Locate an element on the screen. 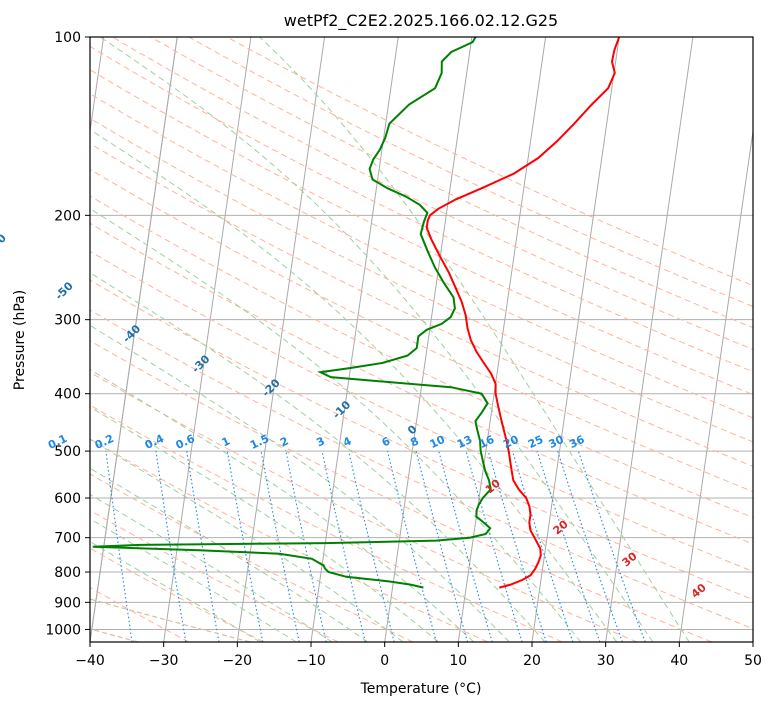  x-axis-label: Temperature (°C) is located at coordinates (421, 689).